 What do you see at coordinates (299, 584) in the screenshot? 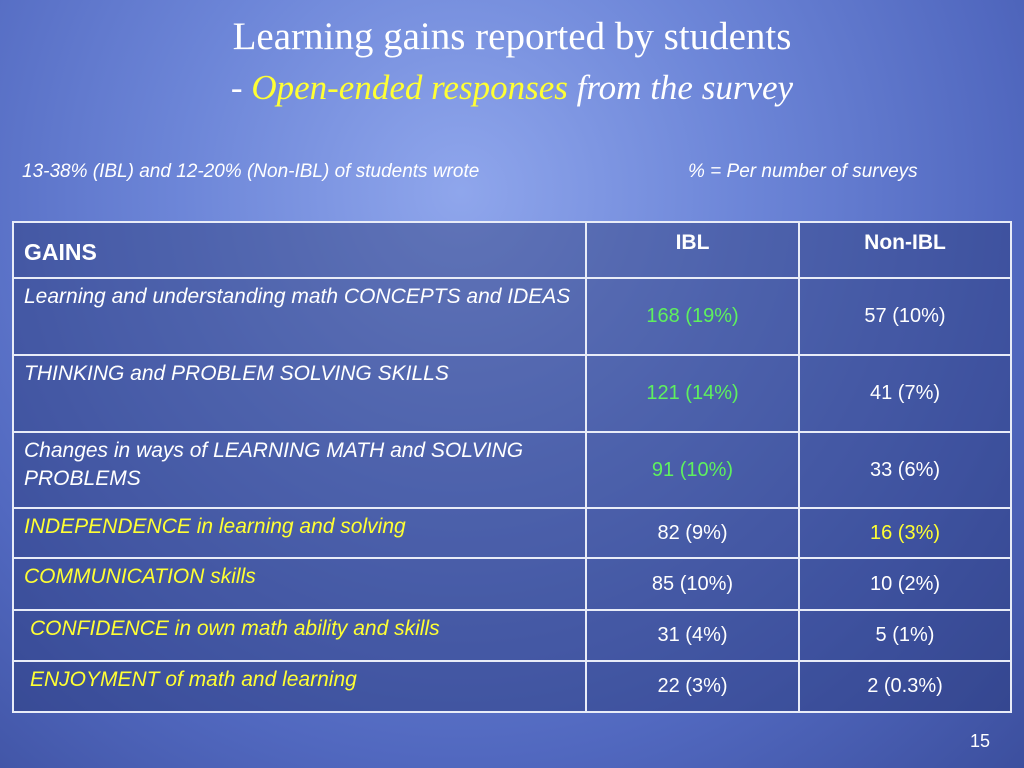
I see `gain-label: COMMUNICATION skills` at bounding box center [299, 584].